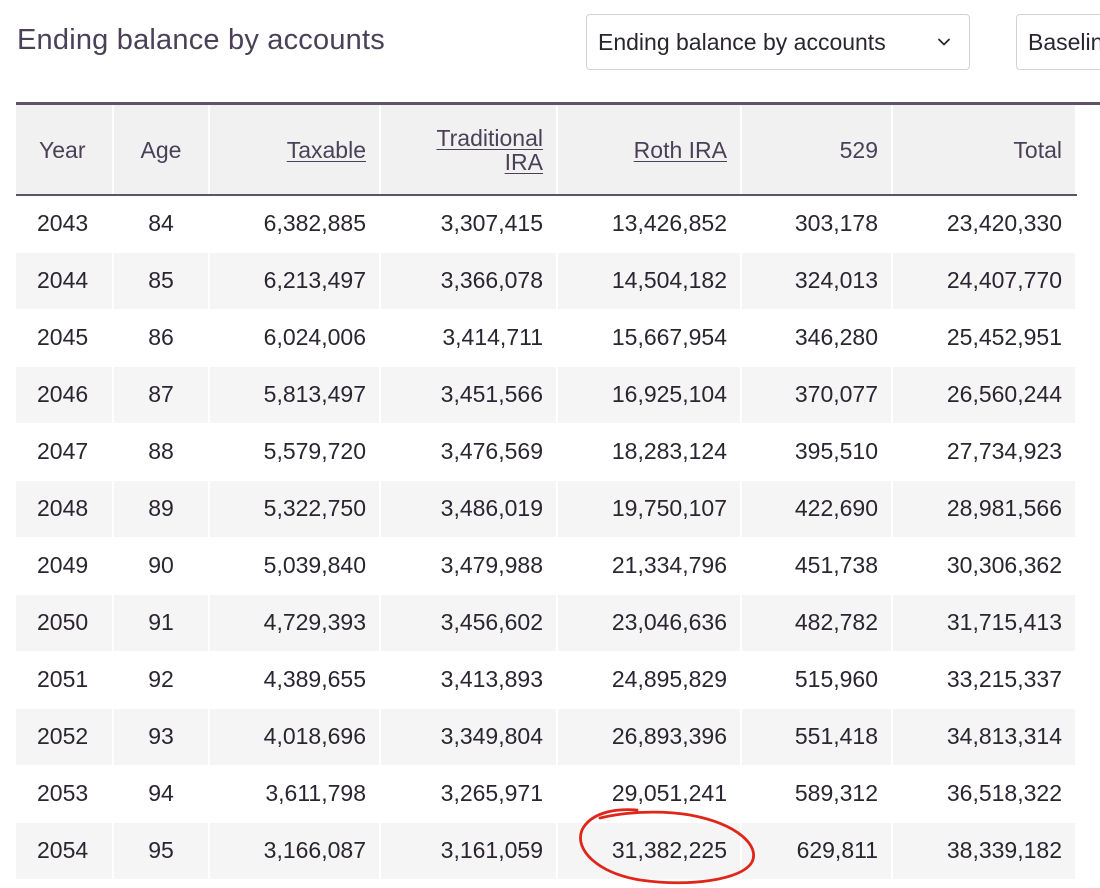  Describe the element at coordinates (65, 794) in the screenshot. I see `year-cell: 2053` at that location.